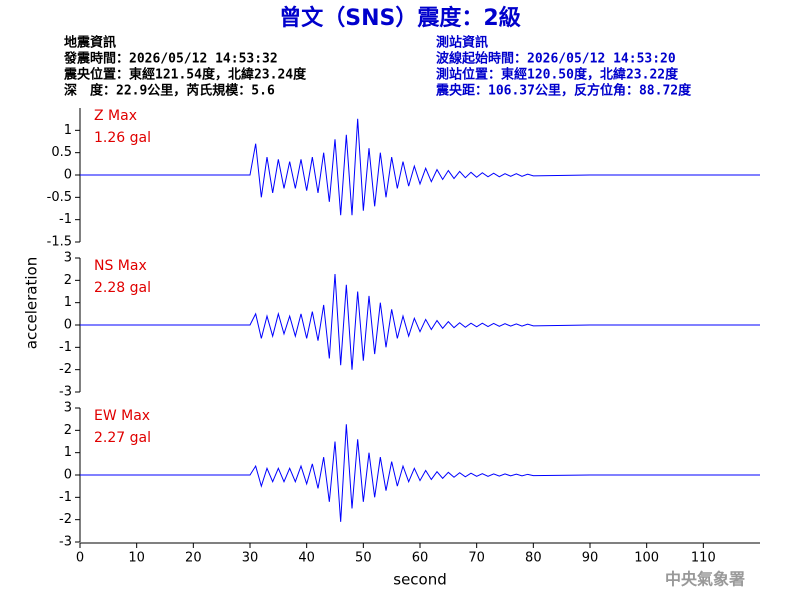 This screenshot has width=800, height=600. I want to click on y-tick-label: -1.5, so click(59, 242).